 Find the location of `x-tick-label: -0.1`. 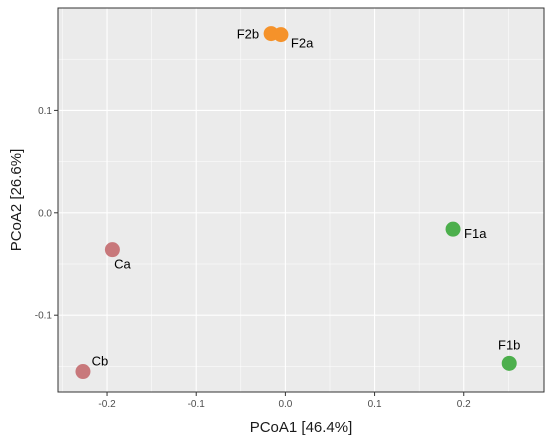

x-tick-label: -0.1 is located at coordinates (197, 404).